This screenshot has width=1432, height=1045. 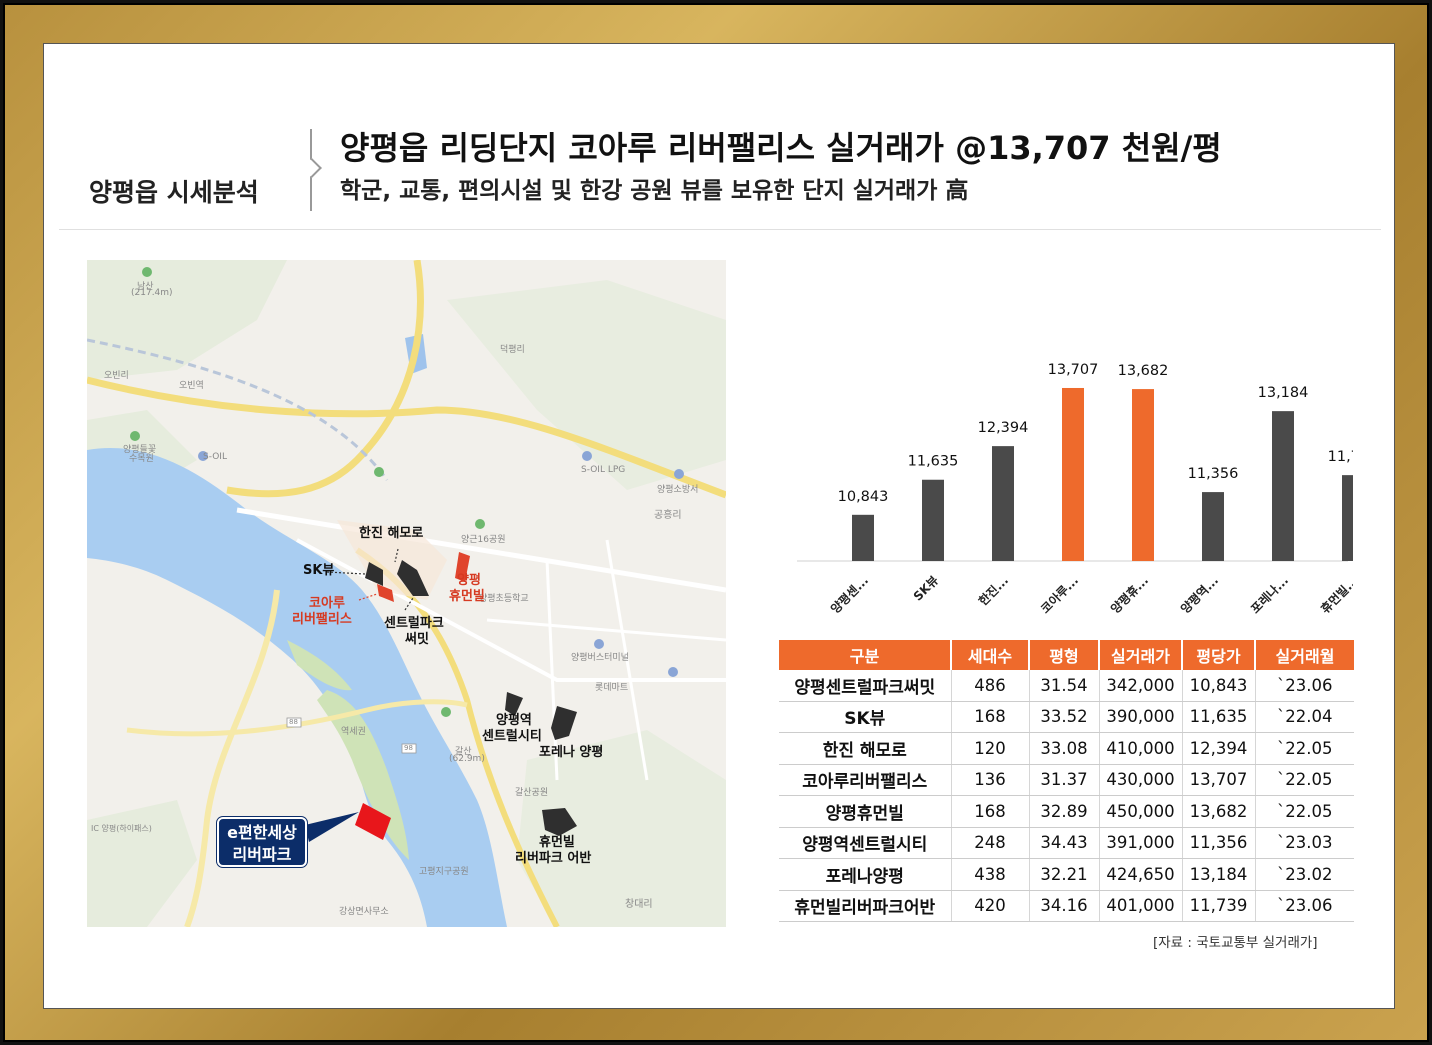 I want to click on table-cell: 120, so click(x=990, y=748).